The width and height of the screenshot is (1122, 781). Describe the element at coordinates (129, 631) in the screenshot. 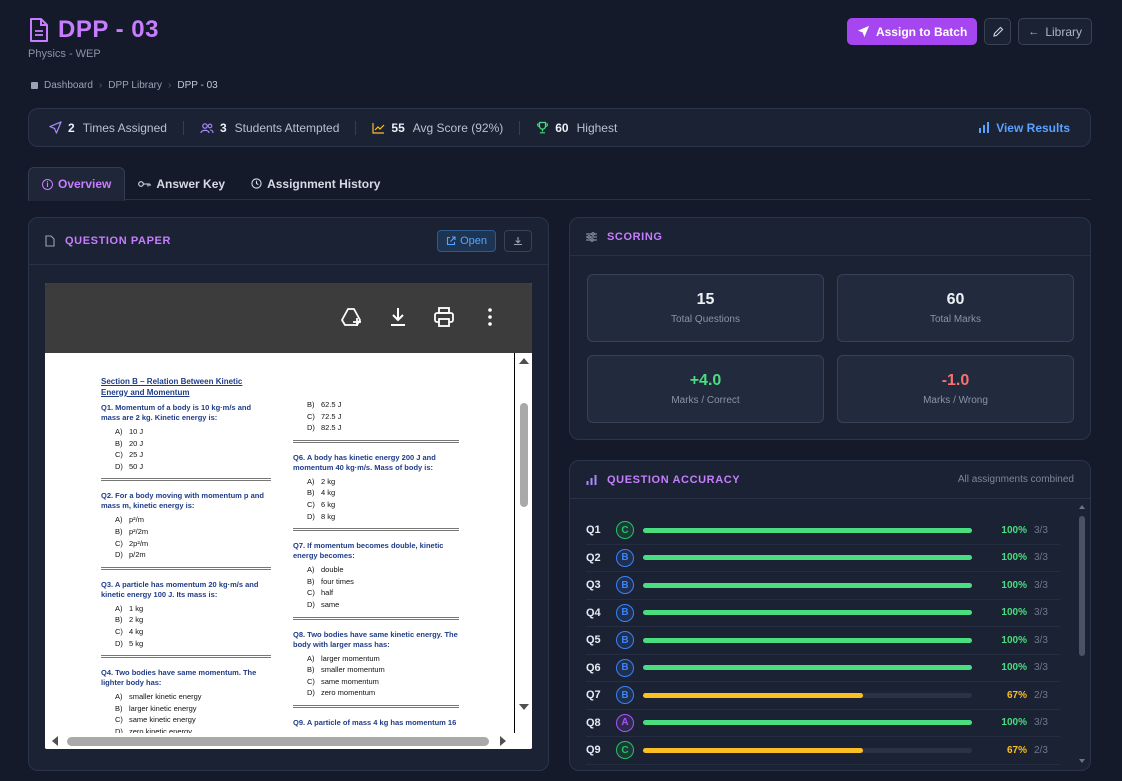

I see `answer-option: C) 4 kg` at that location.